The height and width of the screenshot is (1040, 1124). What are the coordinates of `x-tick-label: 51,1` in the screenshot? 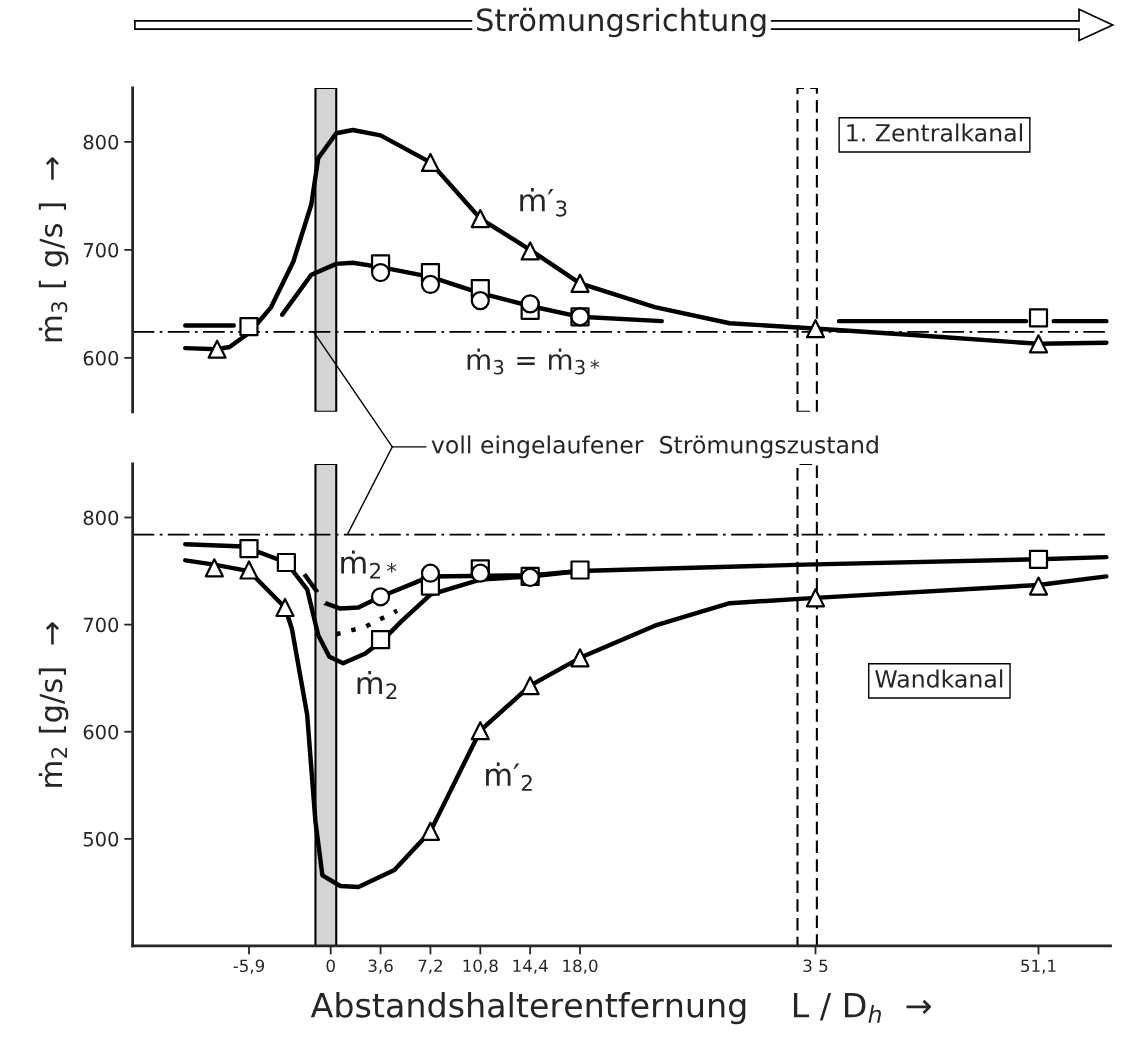 It's located at (1038, 966).